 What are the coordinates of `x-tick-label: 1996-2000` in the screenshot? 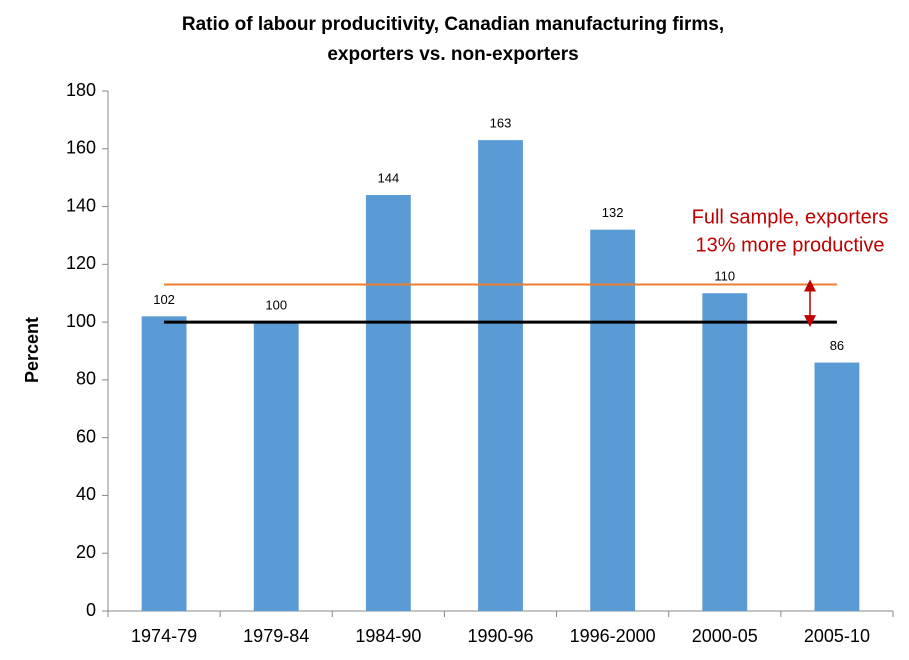 It's located at (613, 636).